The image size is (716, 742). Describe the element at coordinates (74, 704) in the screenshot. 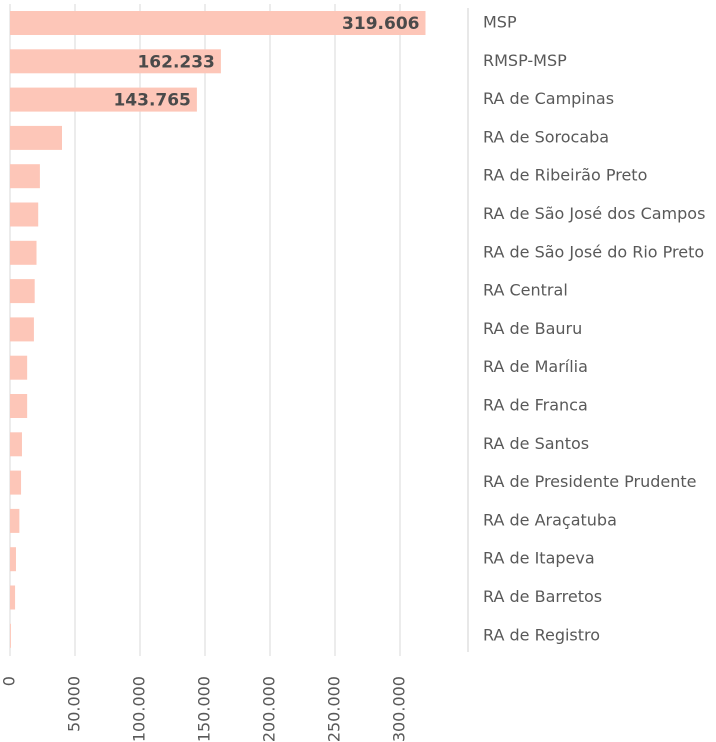

I see `x-tick-label: 50.000` at that location.